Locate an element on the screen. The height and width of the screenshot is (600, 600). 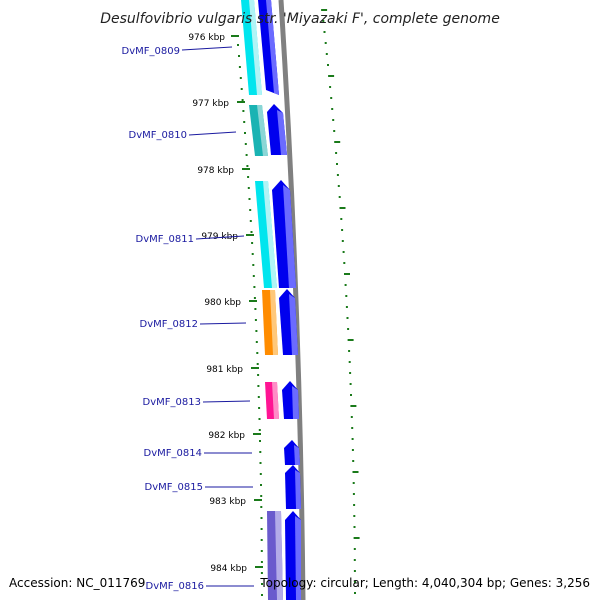
gene-label-DvMF_0812: DvMF_0812 is located at coordinates (193, 324).